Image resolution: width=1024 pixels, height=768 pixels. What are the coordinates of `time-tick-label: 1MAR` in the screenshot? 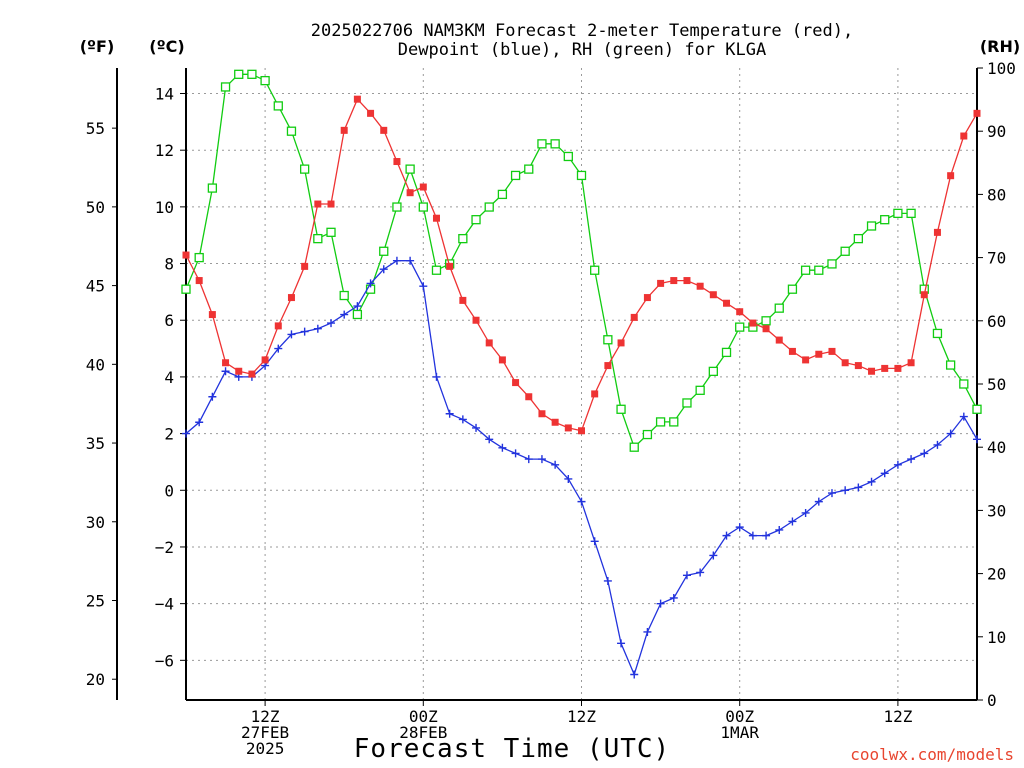 It's located at (739, 732).